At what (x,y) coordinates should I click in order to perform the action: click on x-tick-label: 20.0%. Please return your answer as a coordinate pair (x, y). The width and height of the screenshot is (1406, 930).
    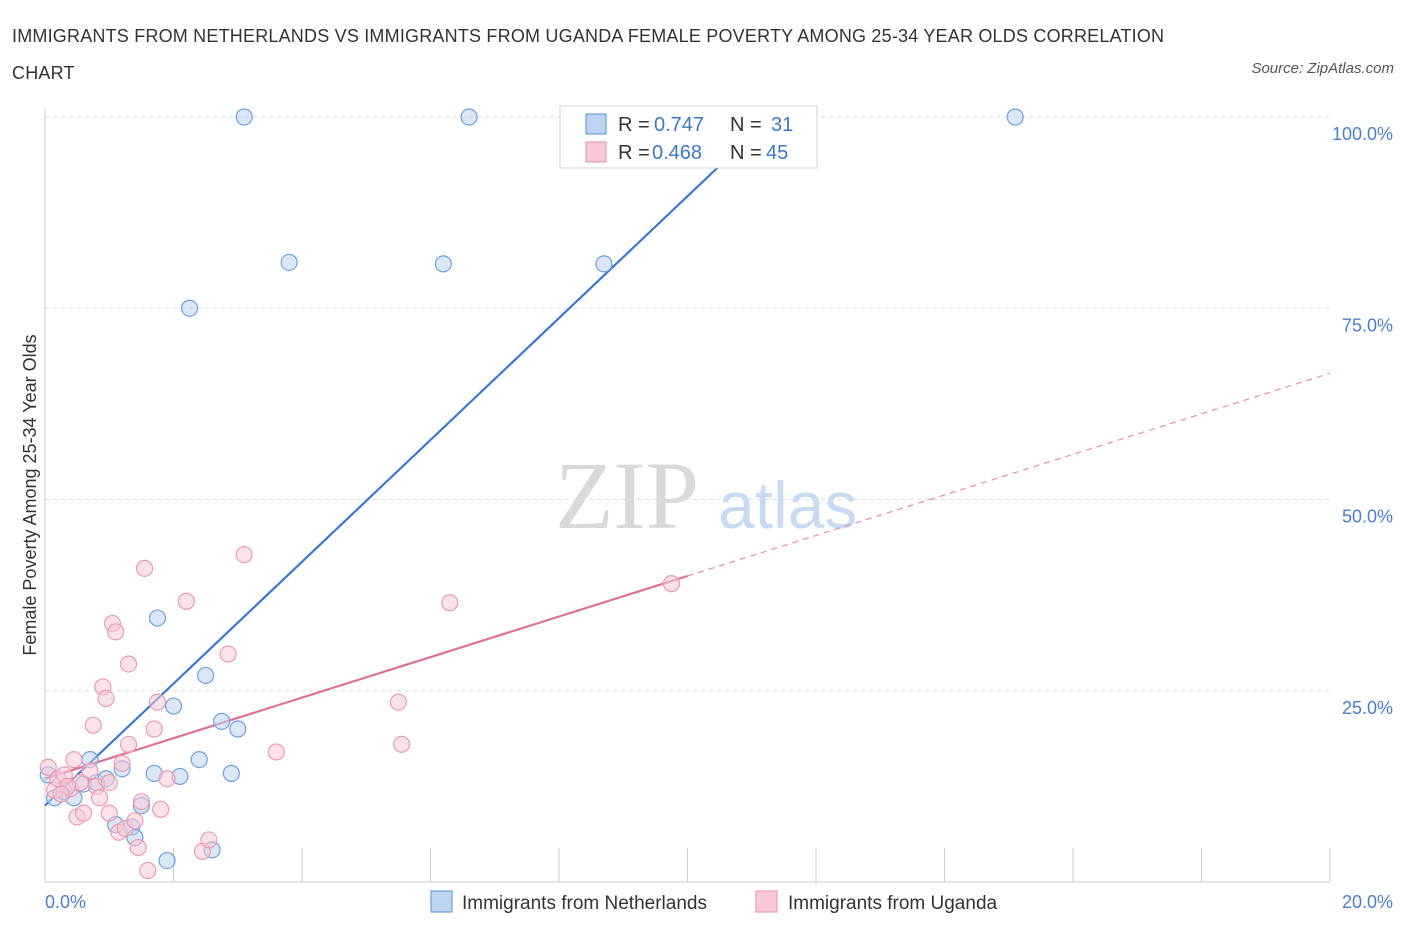
    Looking at the image, I should click on (1367, 902).